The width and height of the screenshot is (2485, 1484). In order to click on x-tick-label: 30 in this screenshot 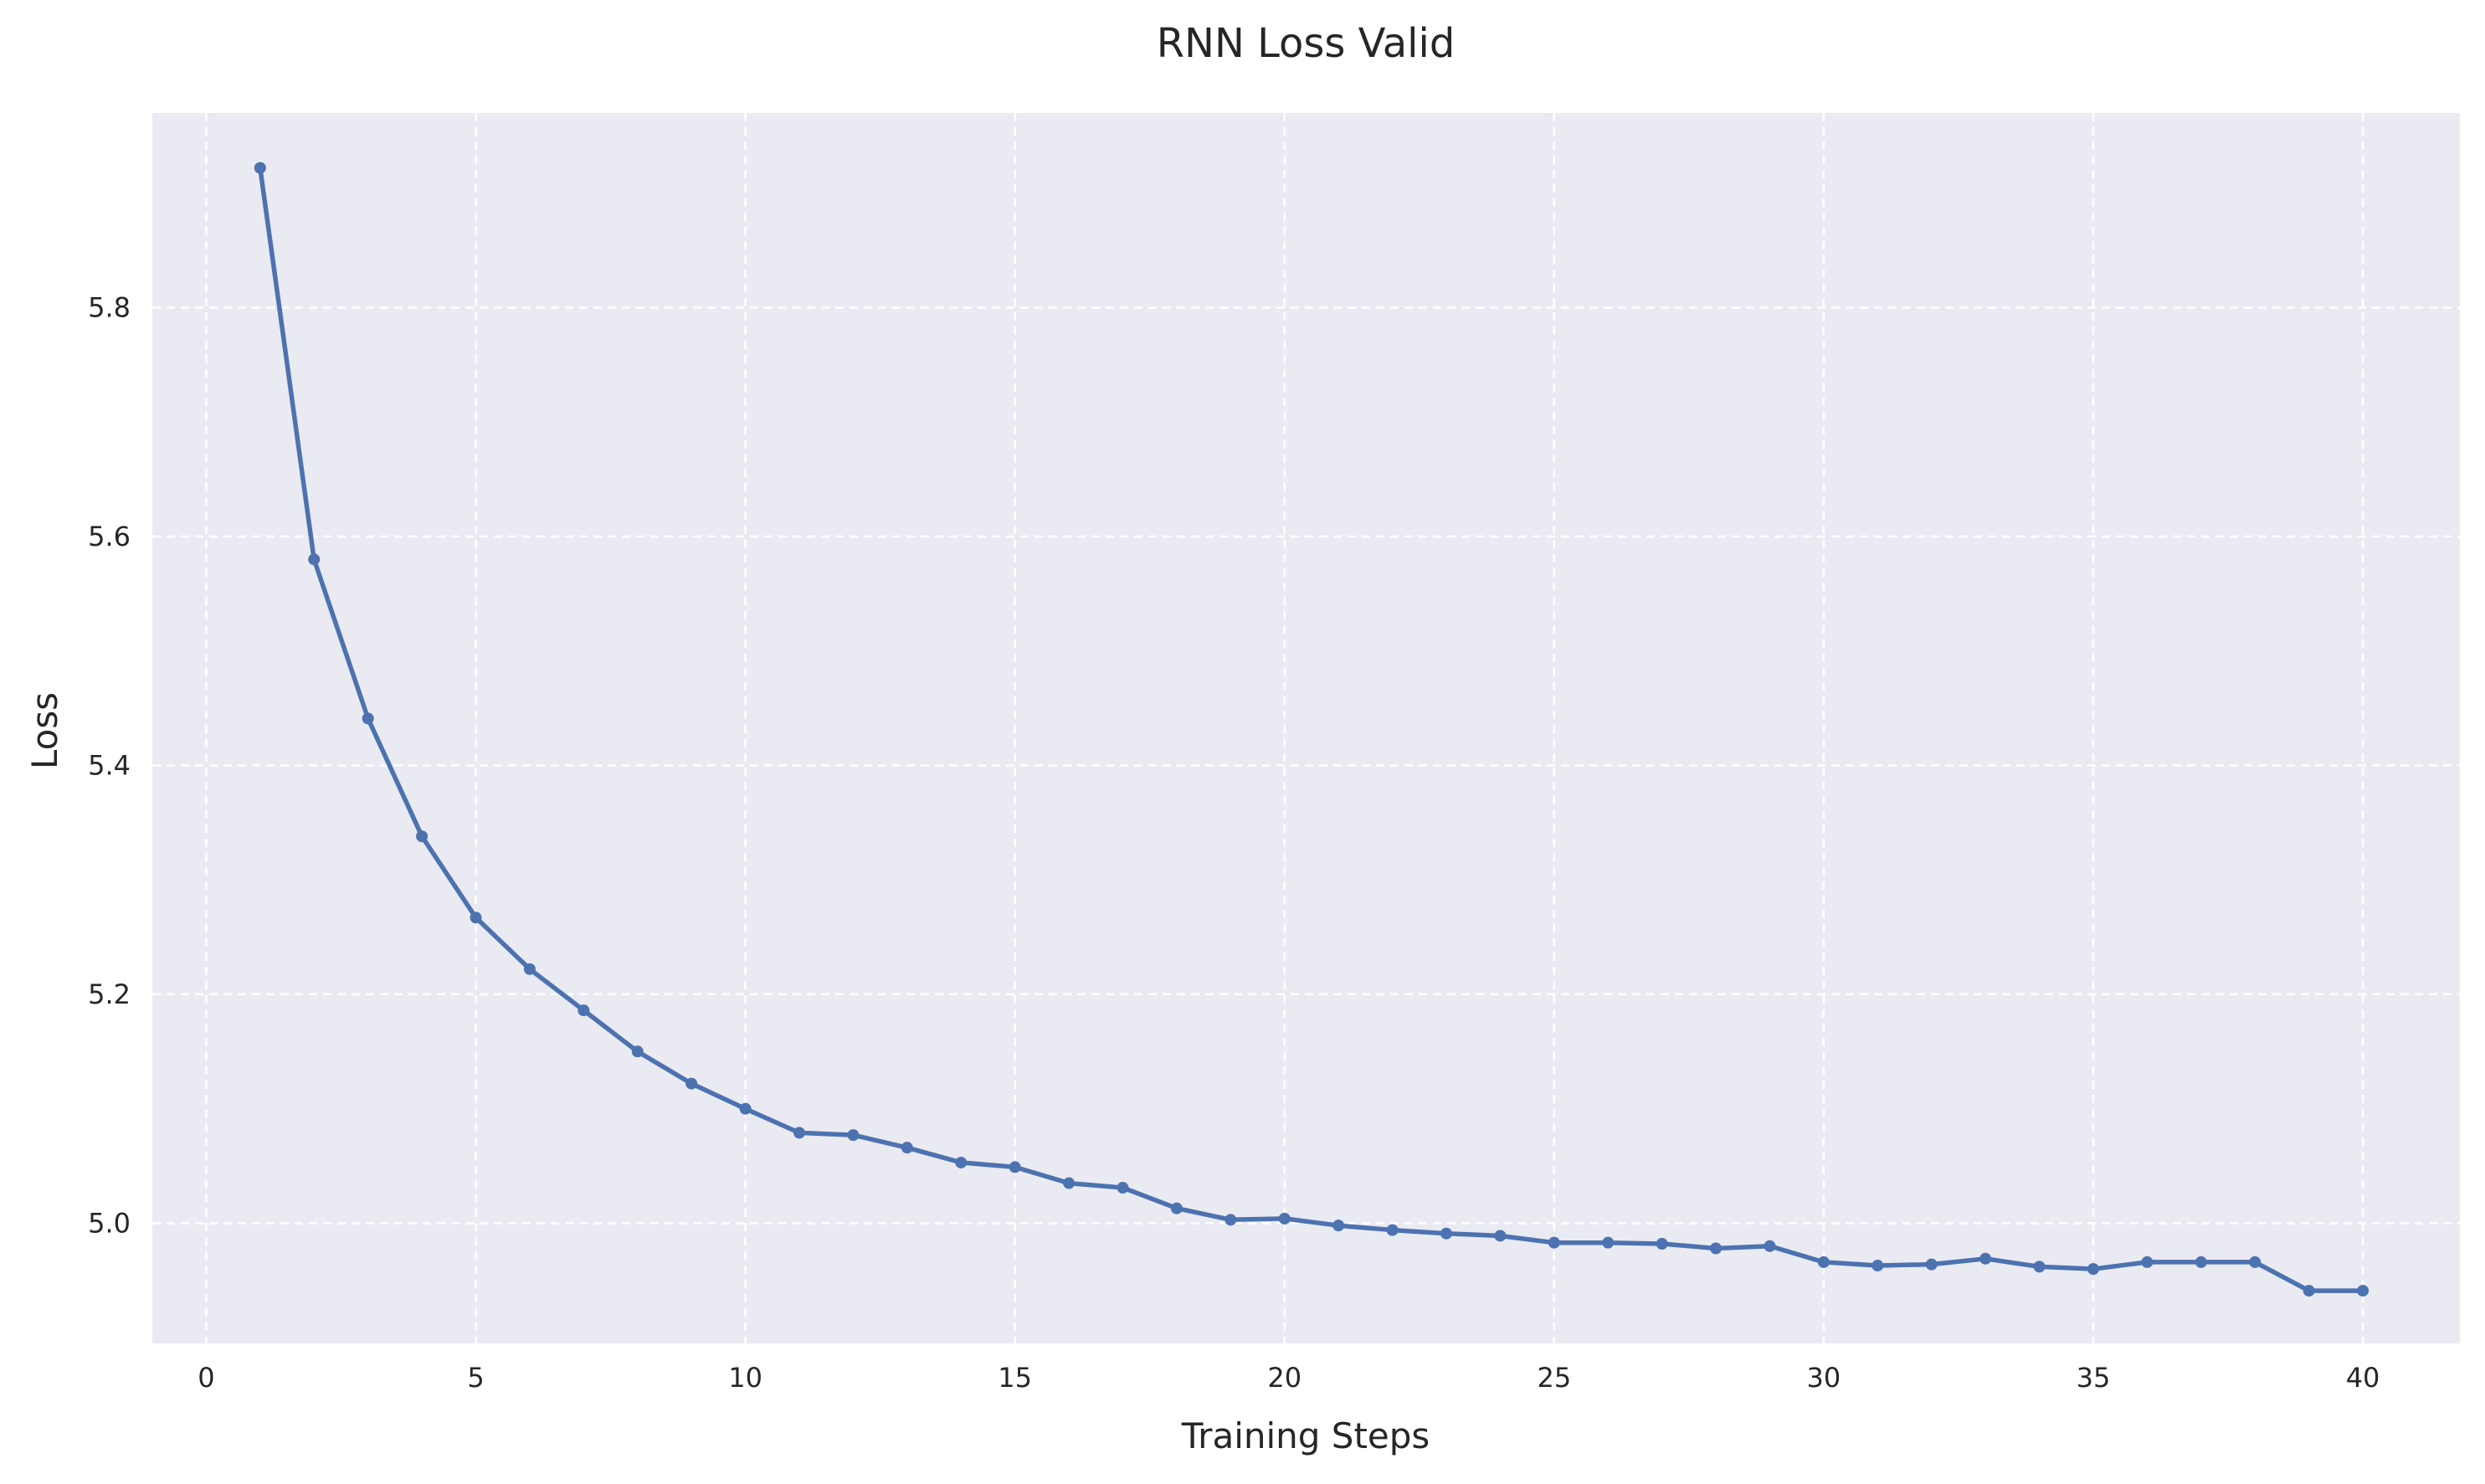, I will do `click(1824, 1378)`.